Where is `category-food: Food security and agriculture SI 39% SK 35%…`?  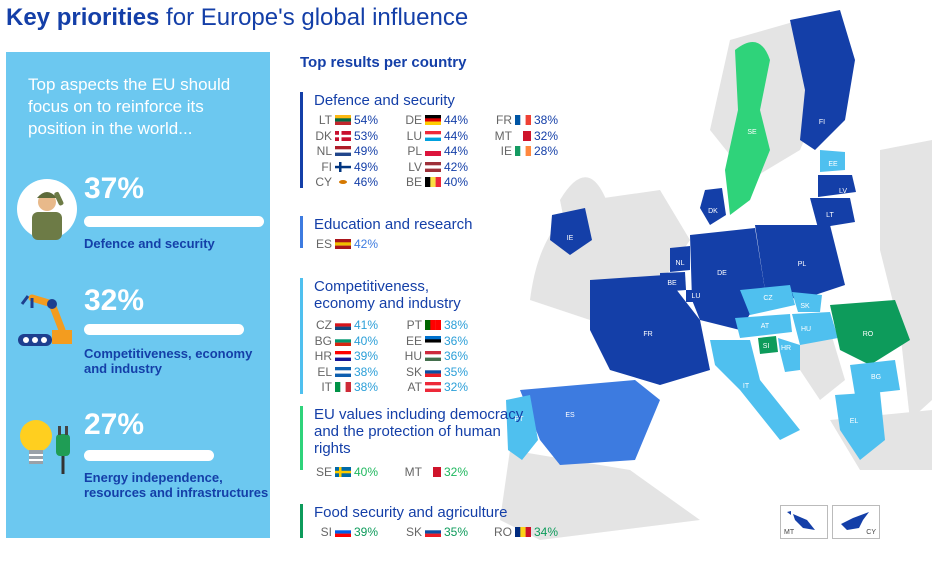
category-food: Food security and agriculture SI 39% SK 35%… is located at coordinates (445, 524).